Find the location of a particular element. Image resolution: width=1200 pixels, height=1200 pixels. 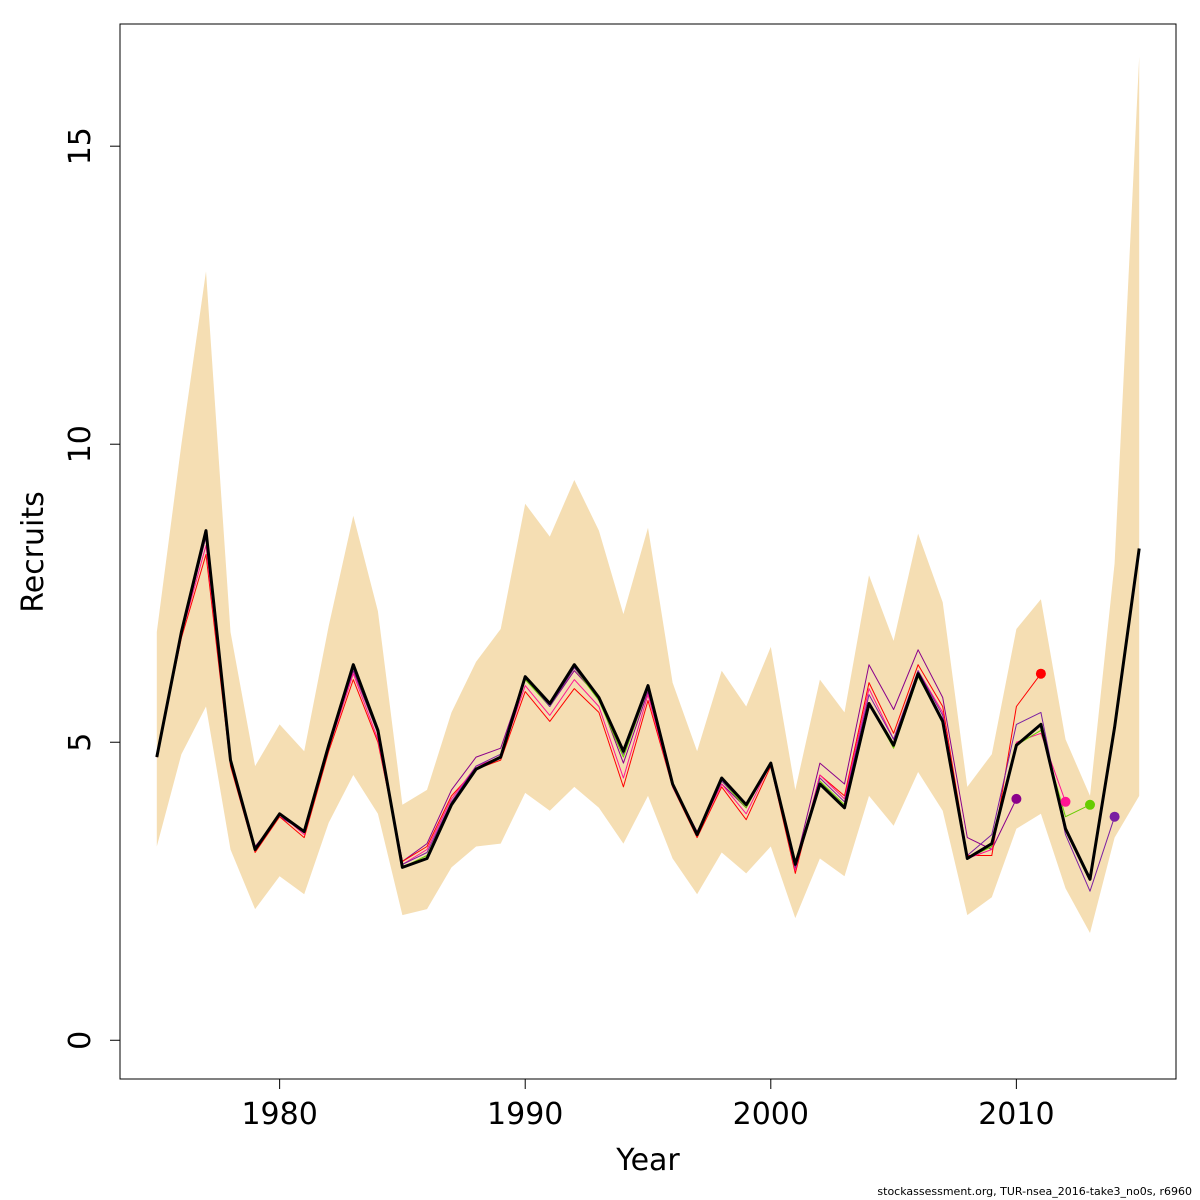

x-tick-label-1980: 1980 is located at coordinates (279, 1114).